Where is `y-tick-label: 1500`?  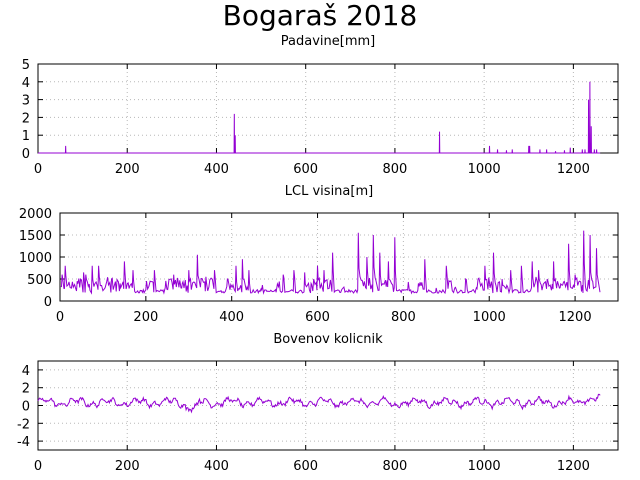 y-tick-label: 1500 is located at coordinates (35, 236).